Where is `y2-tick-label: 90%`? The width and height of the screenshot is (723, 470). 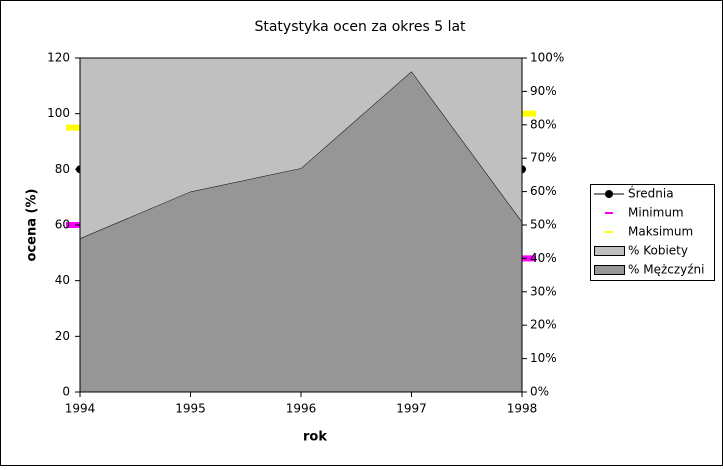 y2-tick-label: 90% is located at coordinates (543, 91).